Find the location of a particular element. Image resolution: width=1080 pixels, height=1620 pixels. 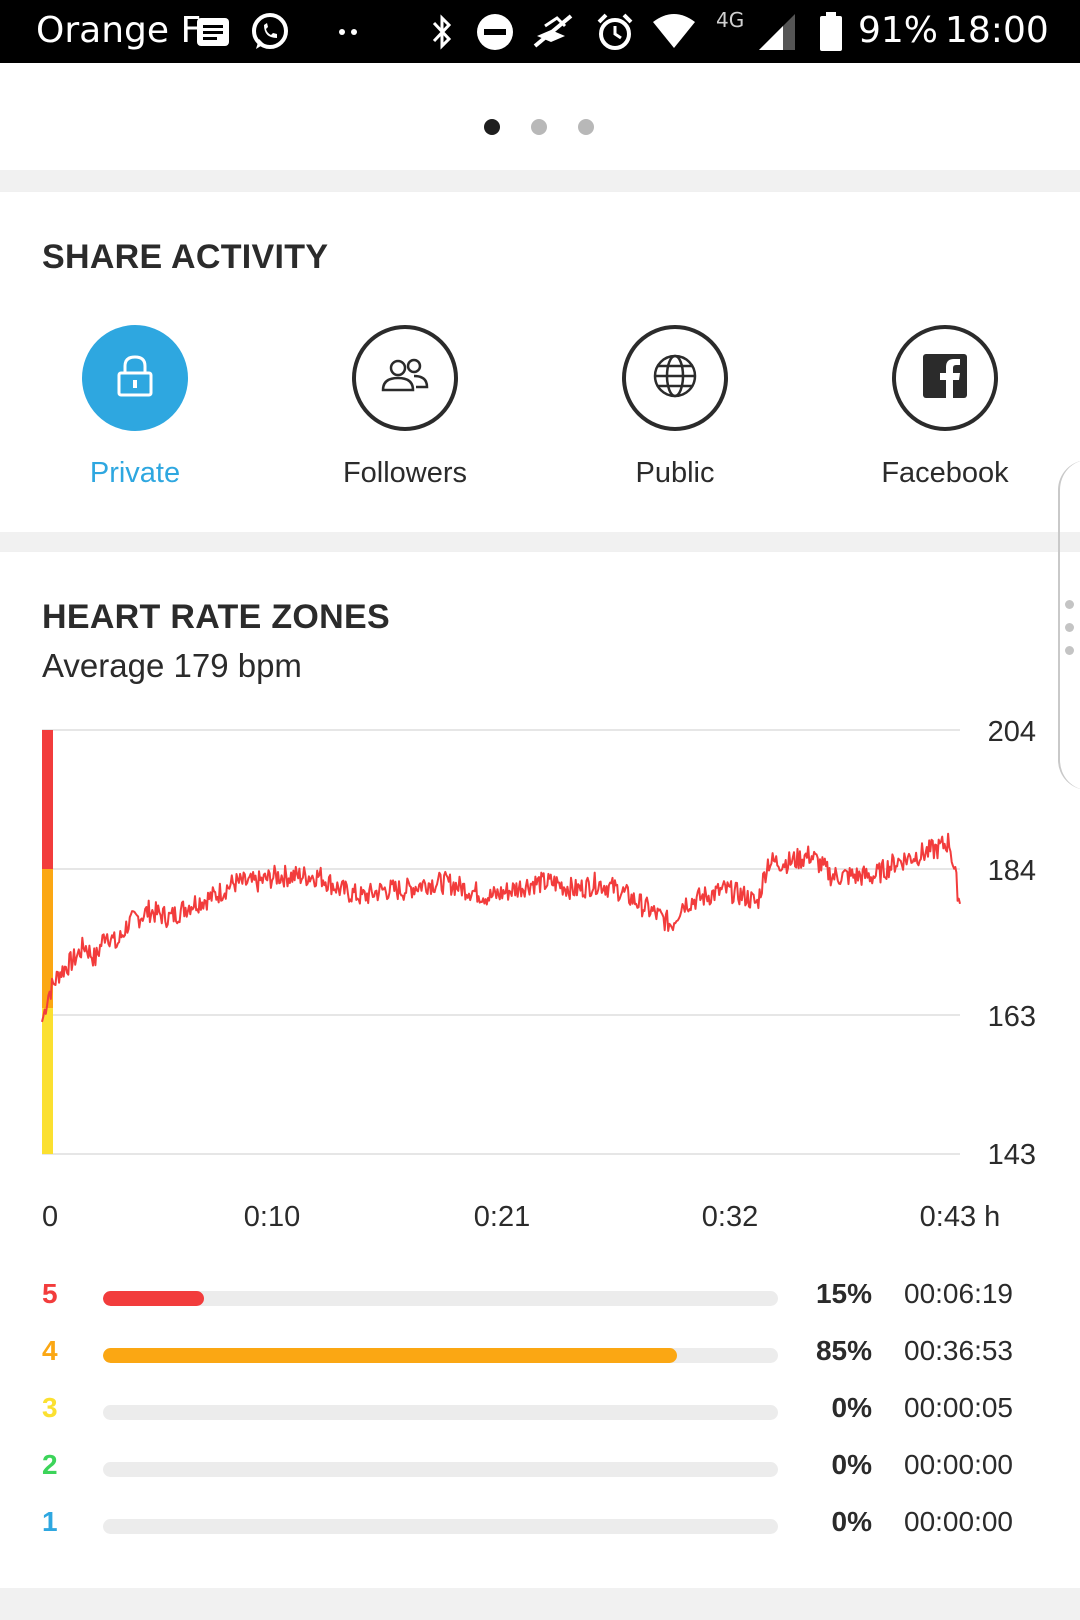

x-tick-label: 0:21 is located at coordinates (502, 1217).